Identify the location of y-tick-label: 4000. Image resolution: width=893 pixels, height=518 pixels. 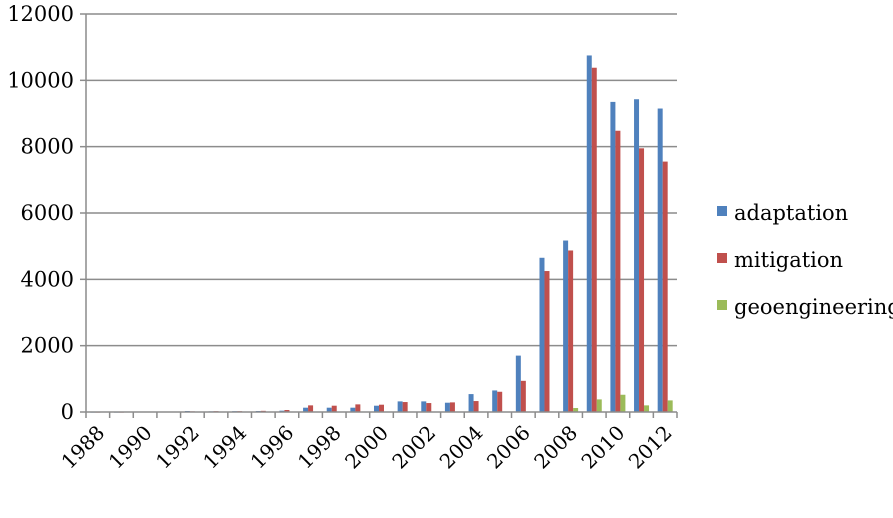
(47, 279).